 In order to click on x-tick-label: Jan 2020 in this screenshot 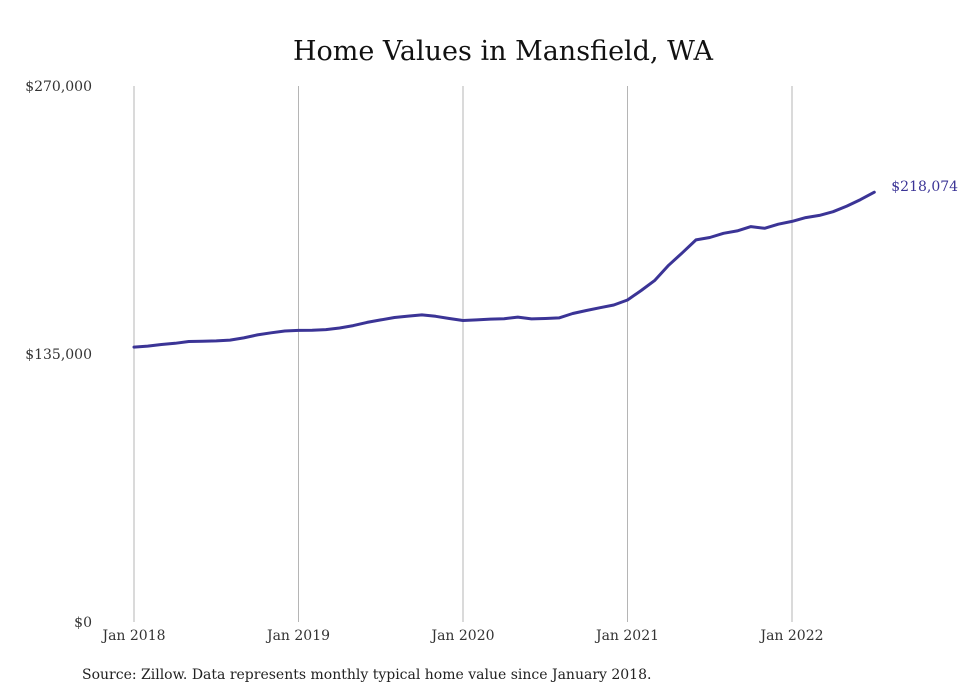, I will do `click(461, 636)`.